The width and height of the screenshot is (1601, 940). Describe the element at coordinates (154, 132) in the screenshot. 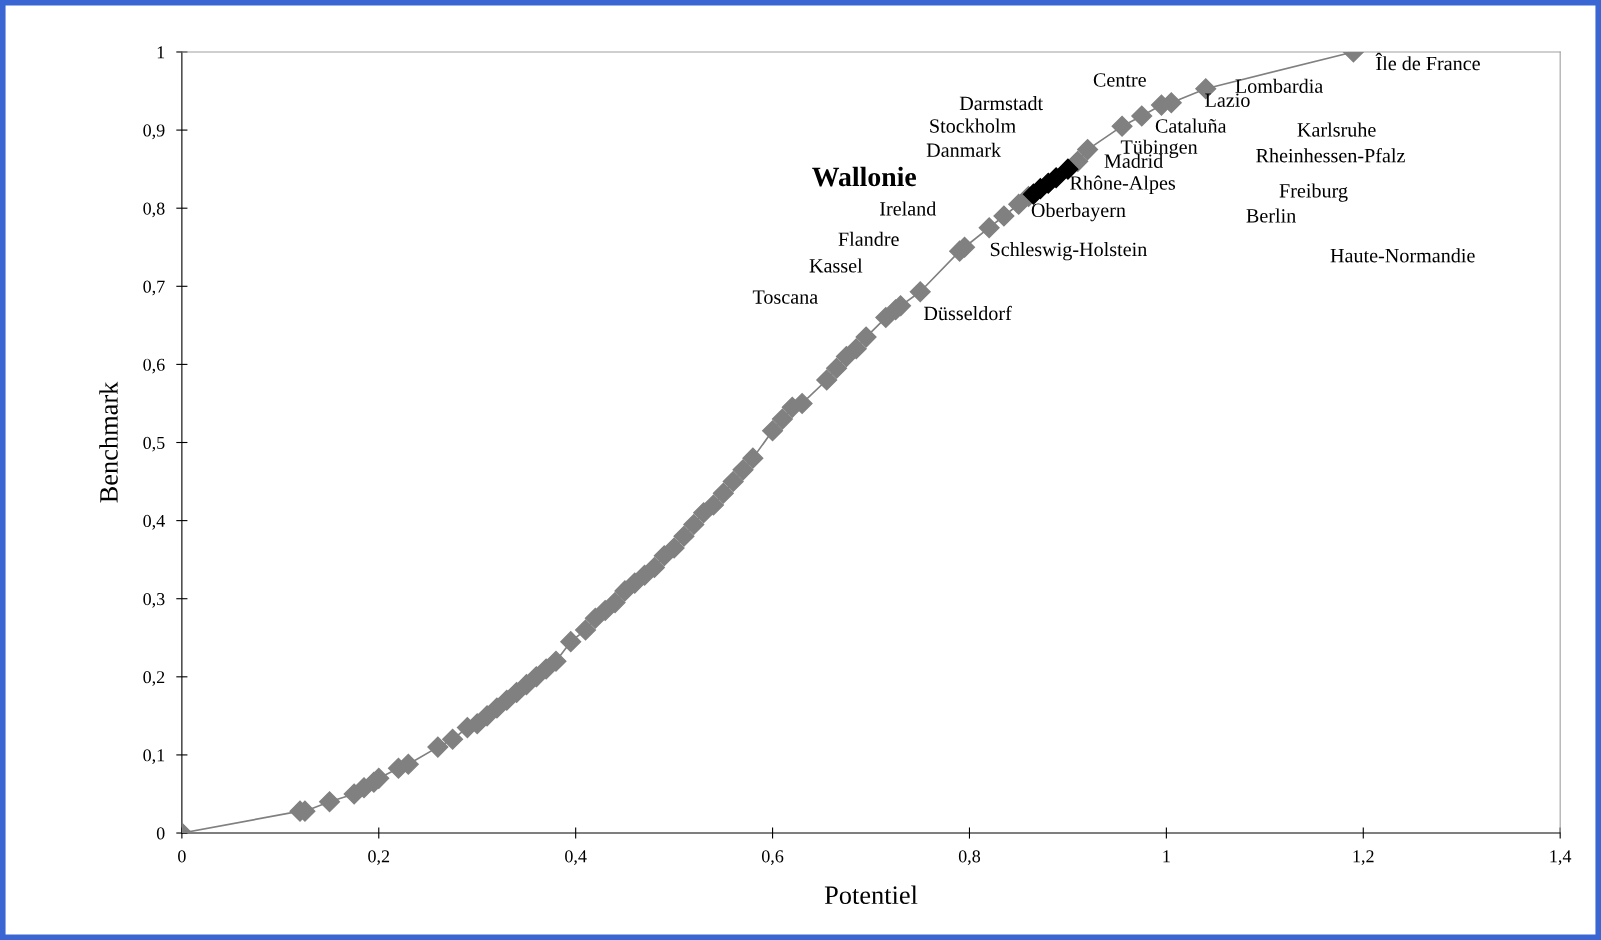

I see `y-tick-label: 0,9` at that location.